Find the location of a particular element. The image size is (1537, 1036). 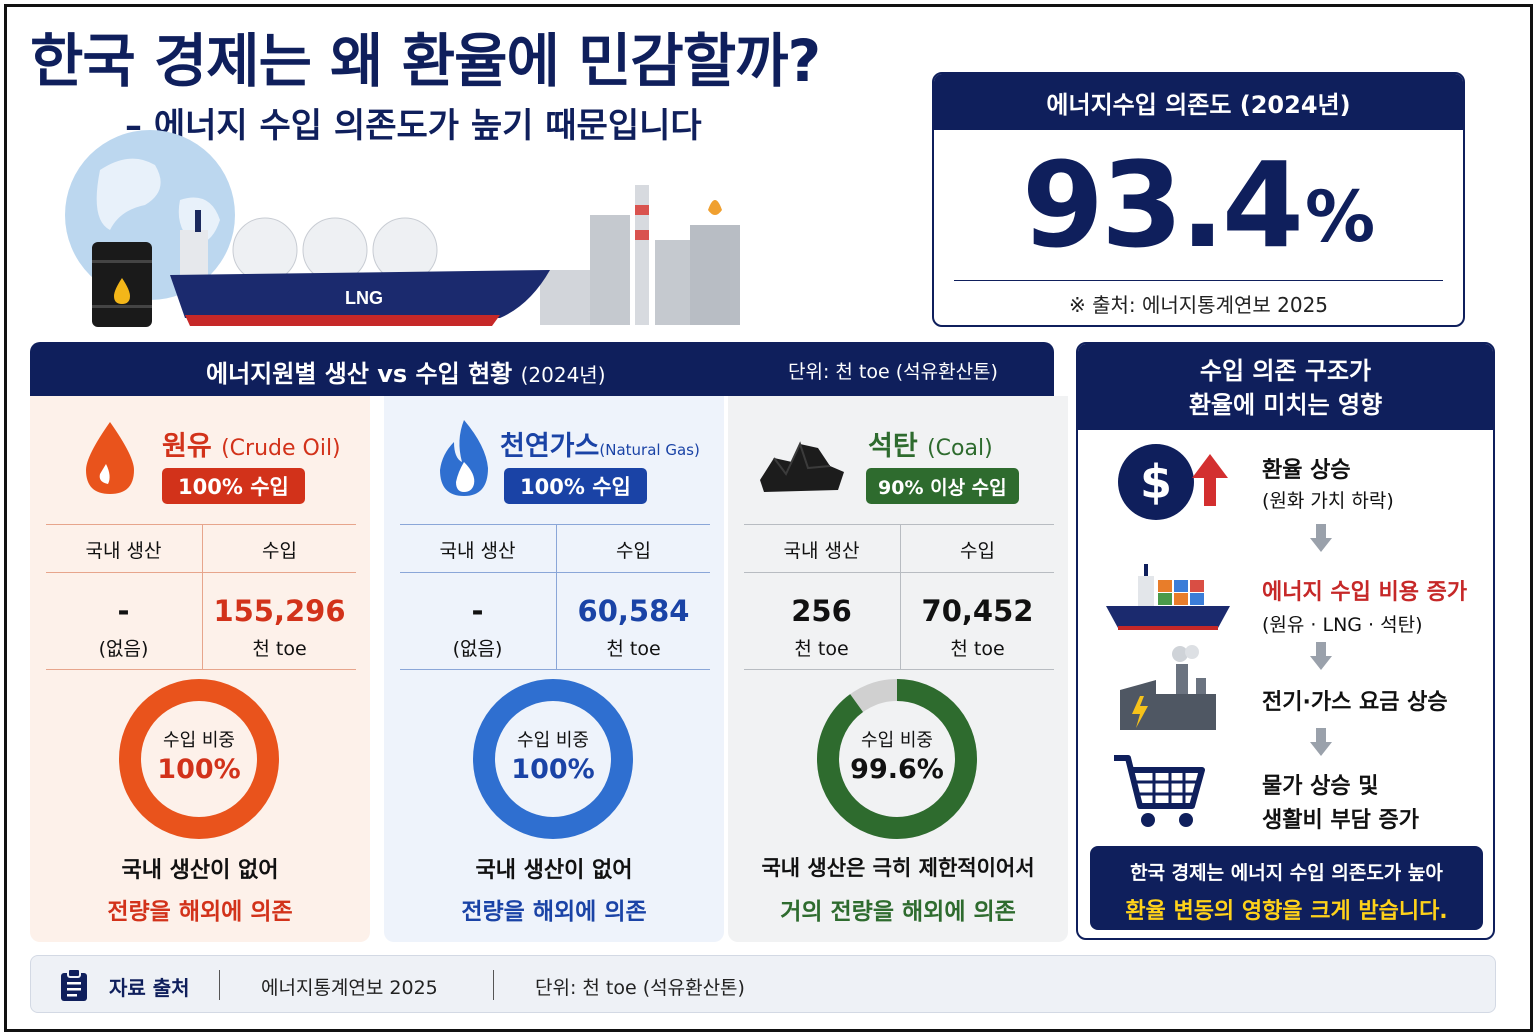

production-table: 국내 생산 수입 - 60,584 (없음) 천 toe is located at coordinates (555, 597).